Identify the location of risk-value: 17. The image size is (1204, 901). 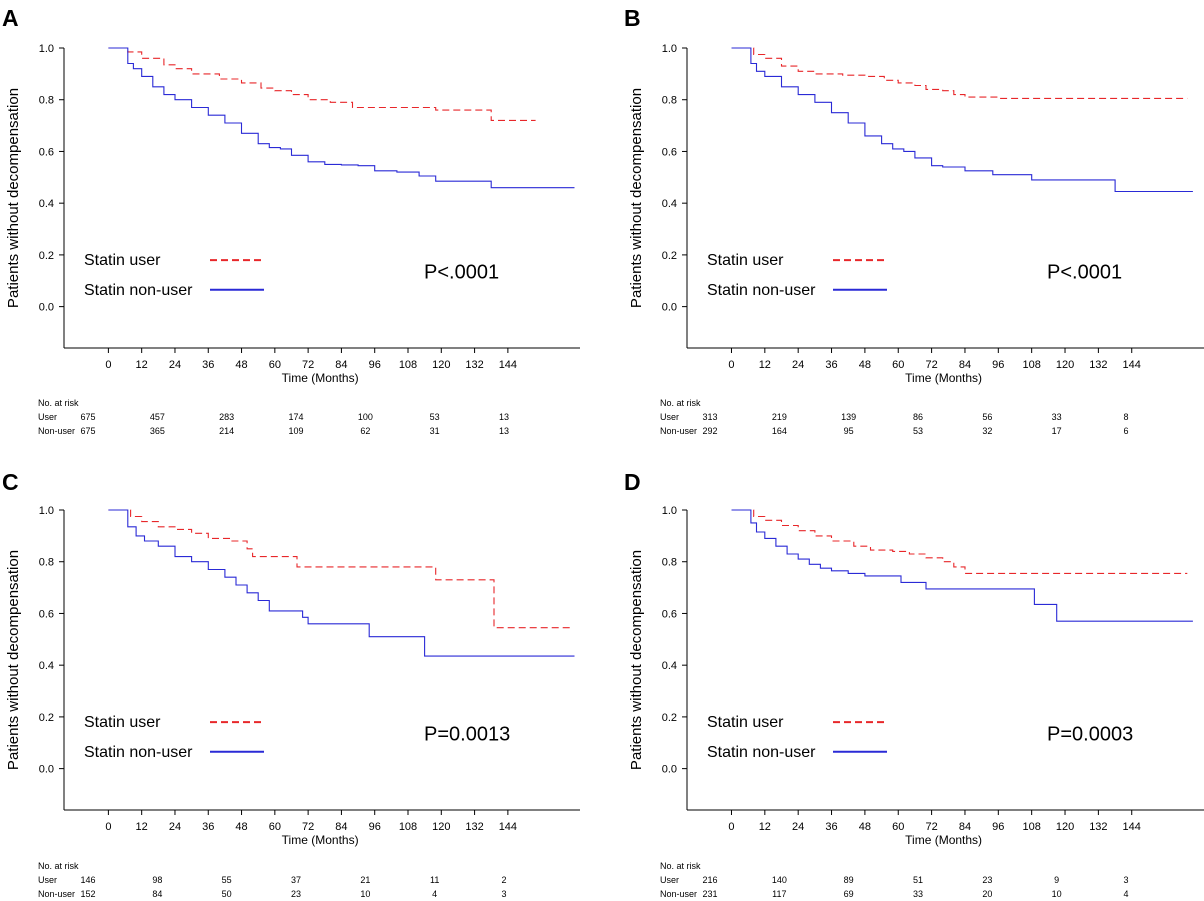
(1057, 431).